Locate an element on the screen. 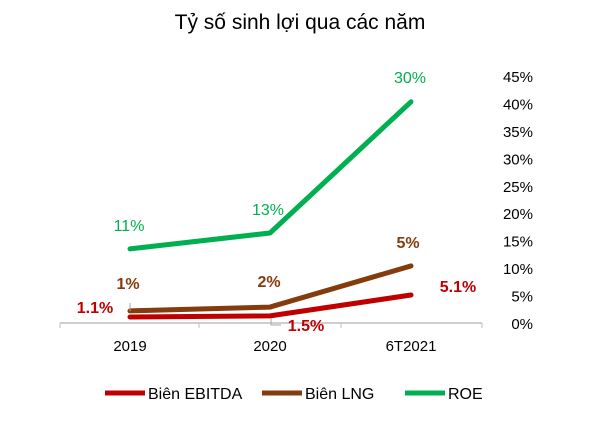 The width and height of the screenshot is (615, 428). y-tick-label: 30% is located at coordinates (518, 159).